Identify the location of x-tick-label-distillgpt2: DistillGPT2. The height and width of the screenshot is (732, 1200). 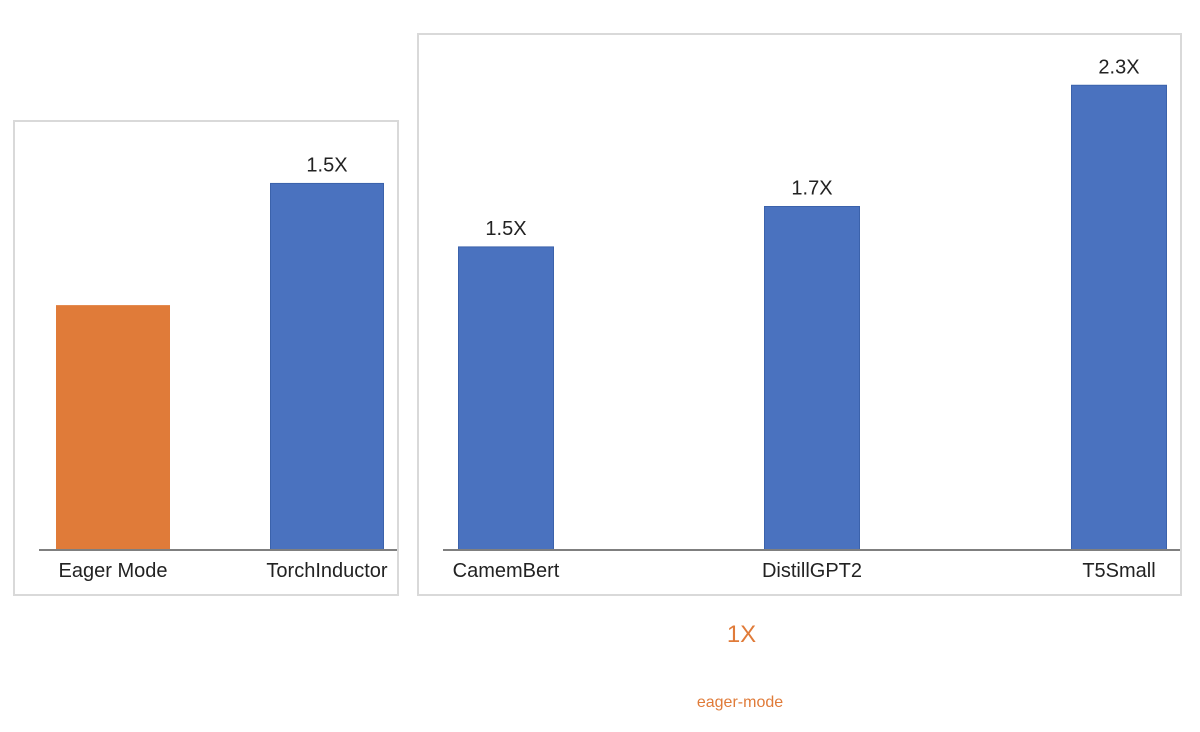
(812, 571).